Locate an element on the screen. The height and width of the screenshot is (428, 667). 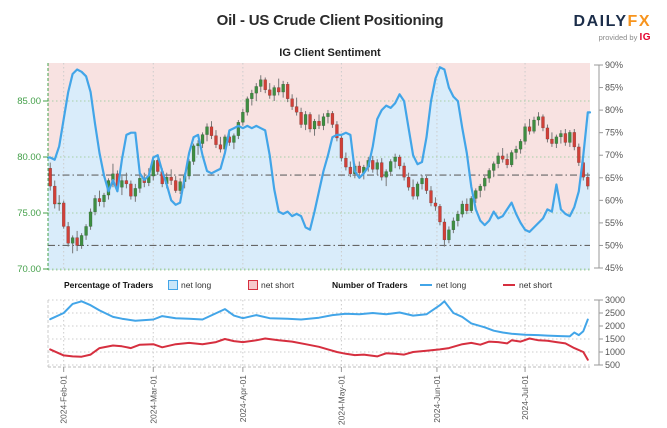
pct-tick-label: 85% is located at coordinates (614, 88).